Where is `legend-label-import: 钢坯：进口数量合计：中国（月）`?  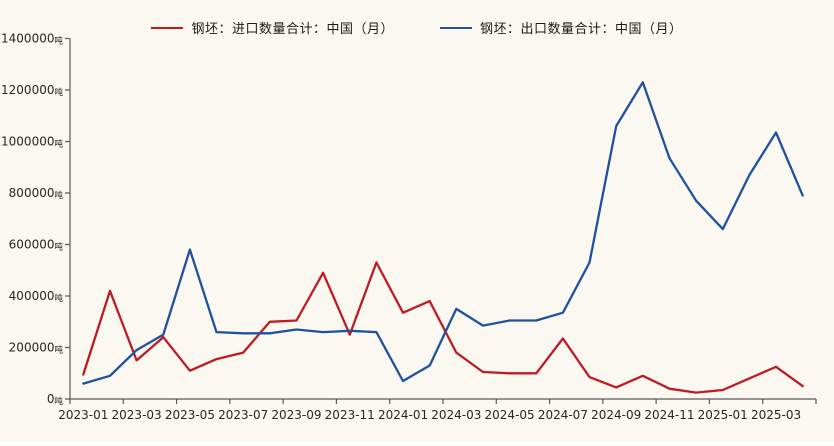 legend-label-import: 钢坯：进口数量合计：中国（月） is located at coordinates (292, 29).